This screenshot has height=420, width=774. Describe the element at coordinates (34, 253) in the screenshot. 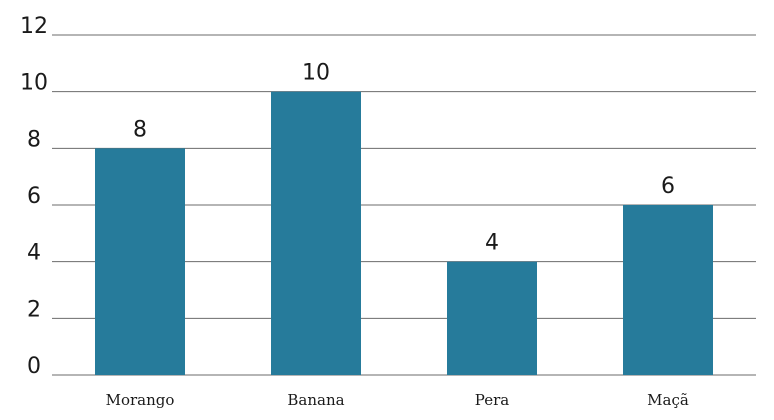

I see `y-tick-label: 4` at that location.